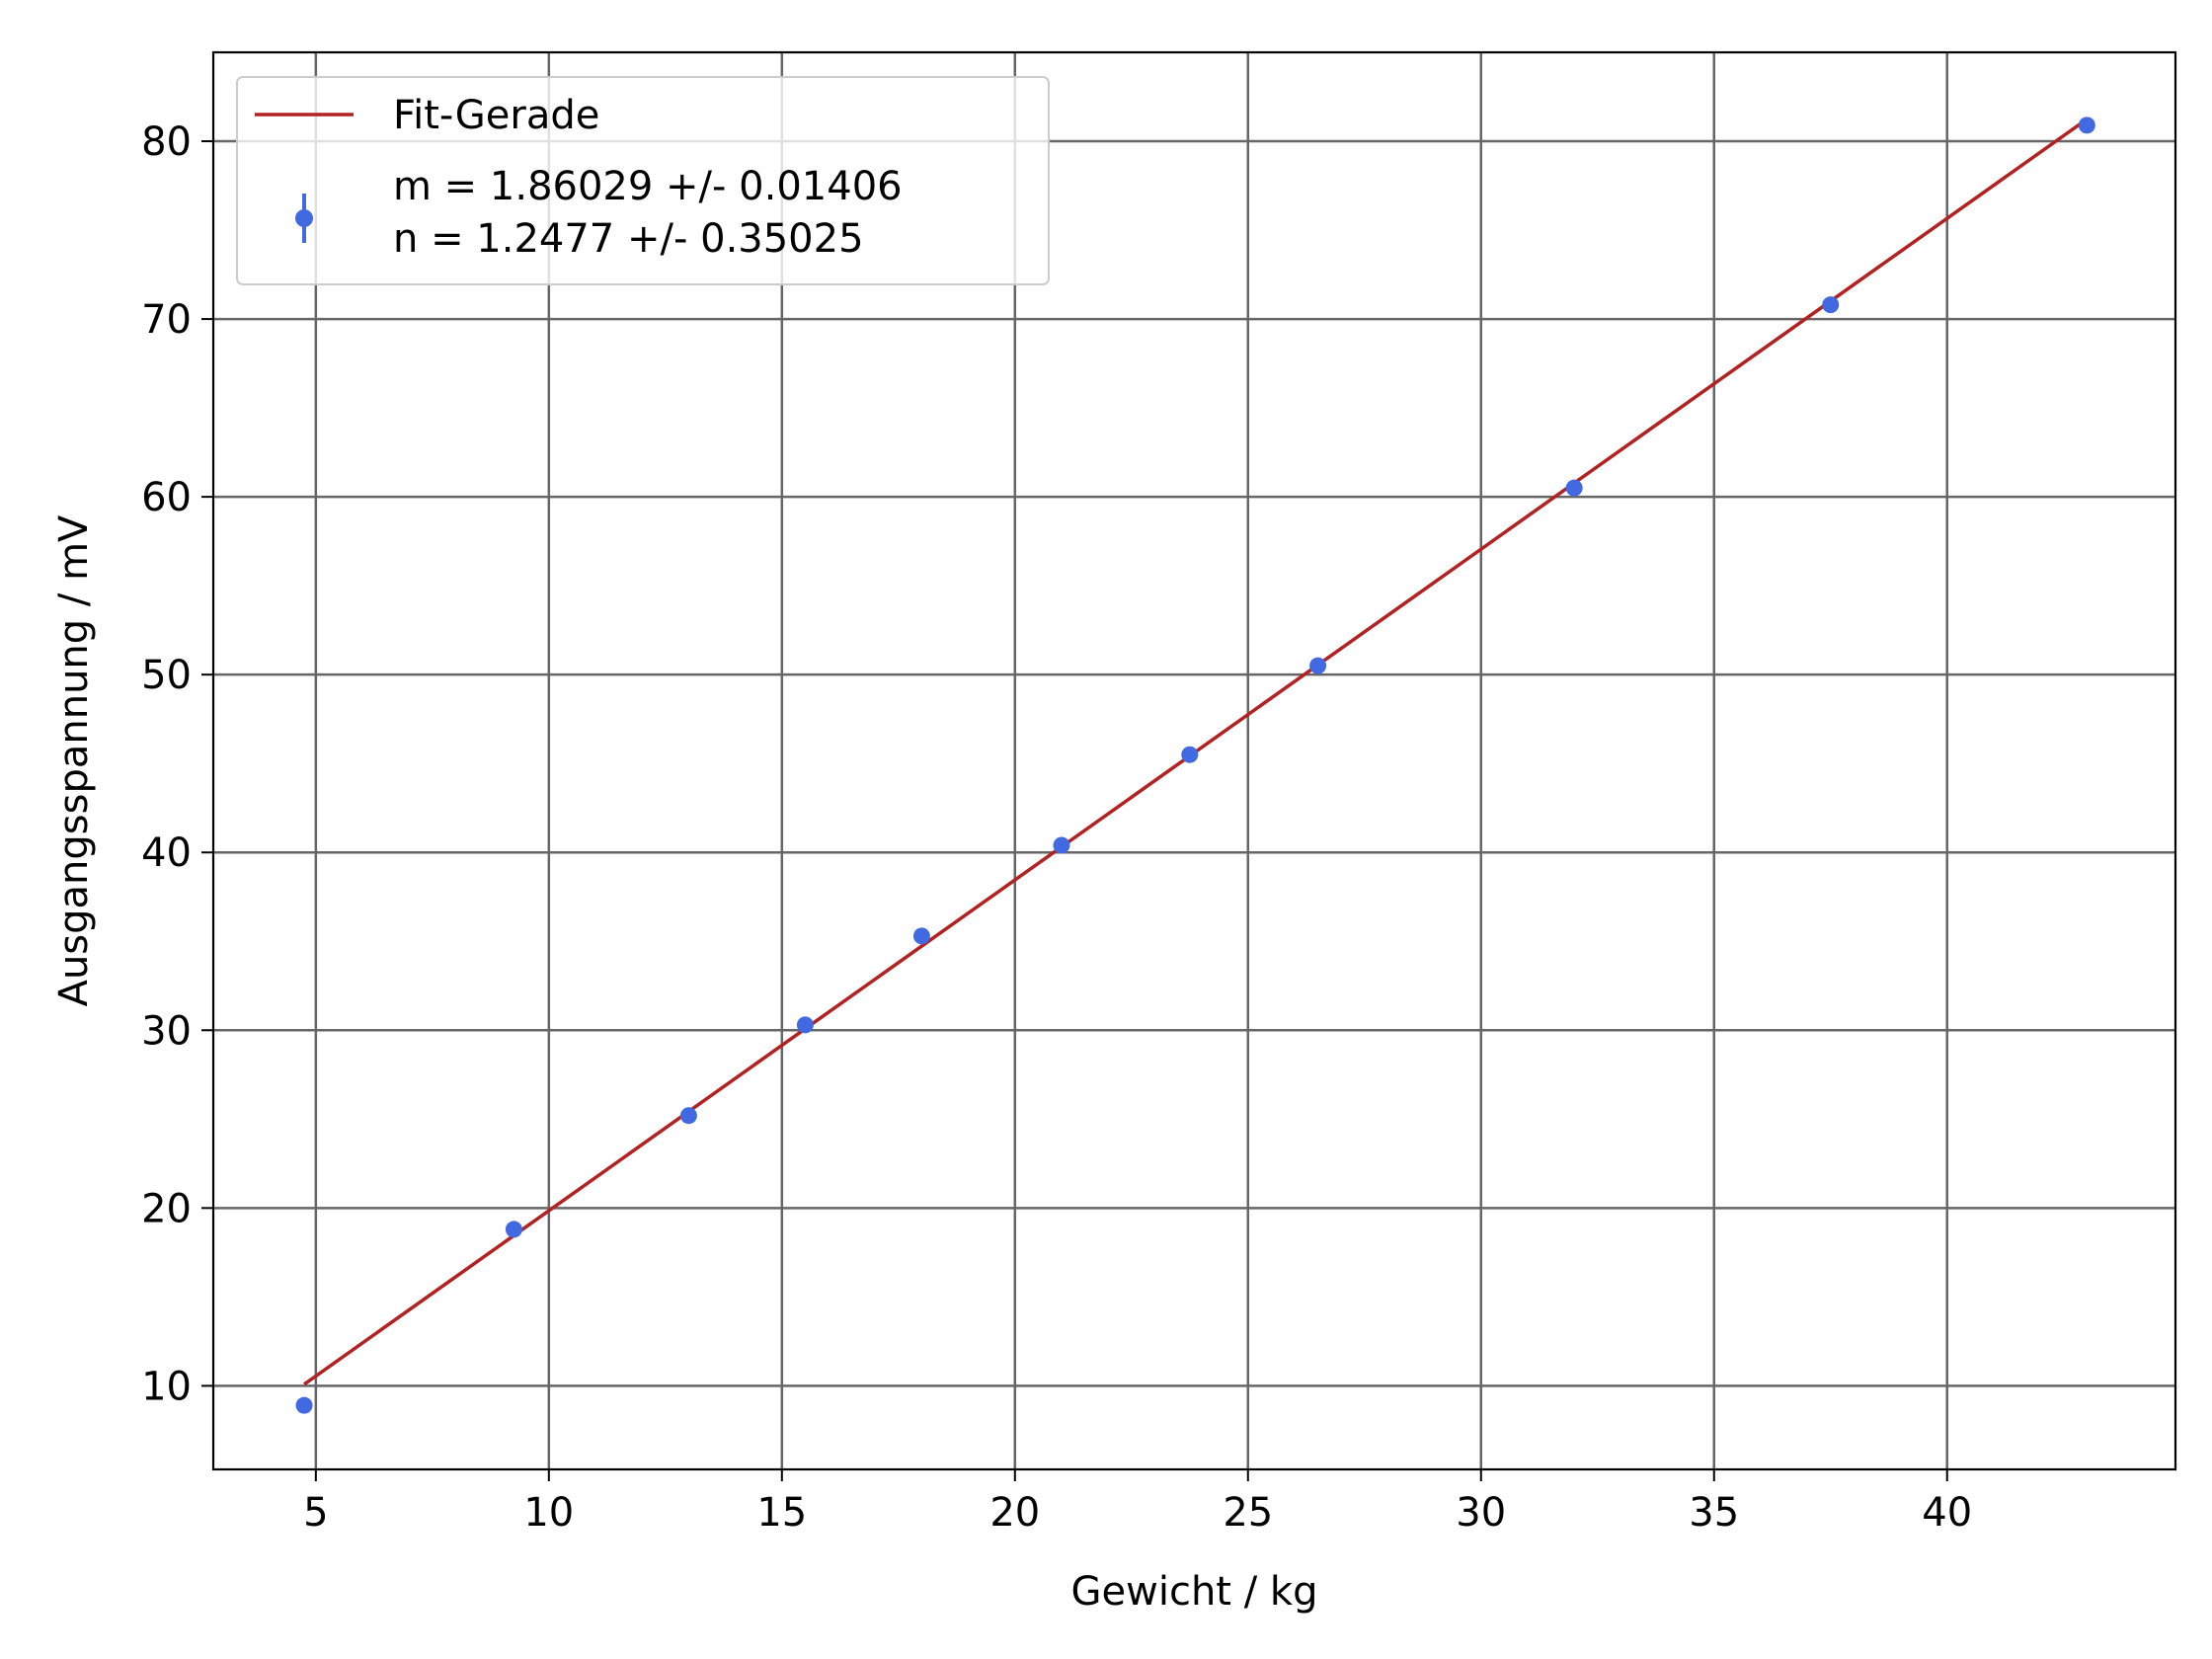 The height and width of the screenshot is (1659, 2212). I want to click on y-tick-label: 70, so click(166, 320).